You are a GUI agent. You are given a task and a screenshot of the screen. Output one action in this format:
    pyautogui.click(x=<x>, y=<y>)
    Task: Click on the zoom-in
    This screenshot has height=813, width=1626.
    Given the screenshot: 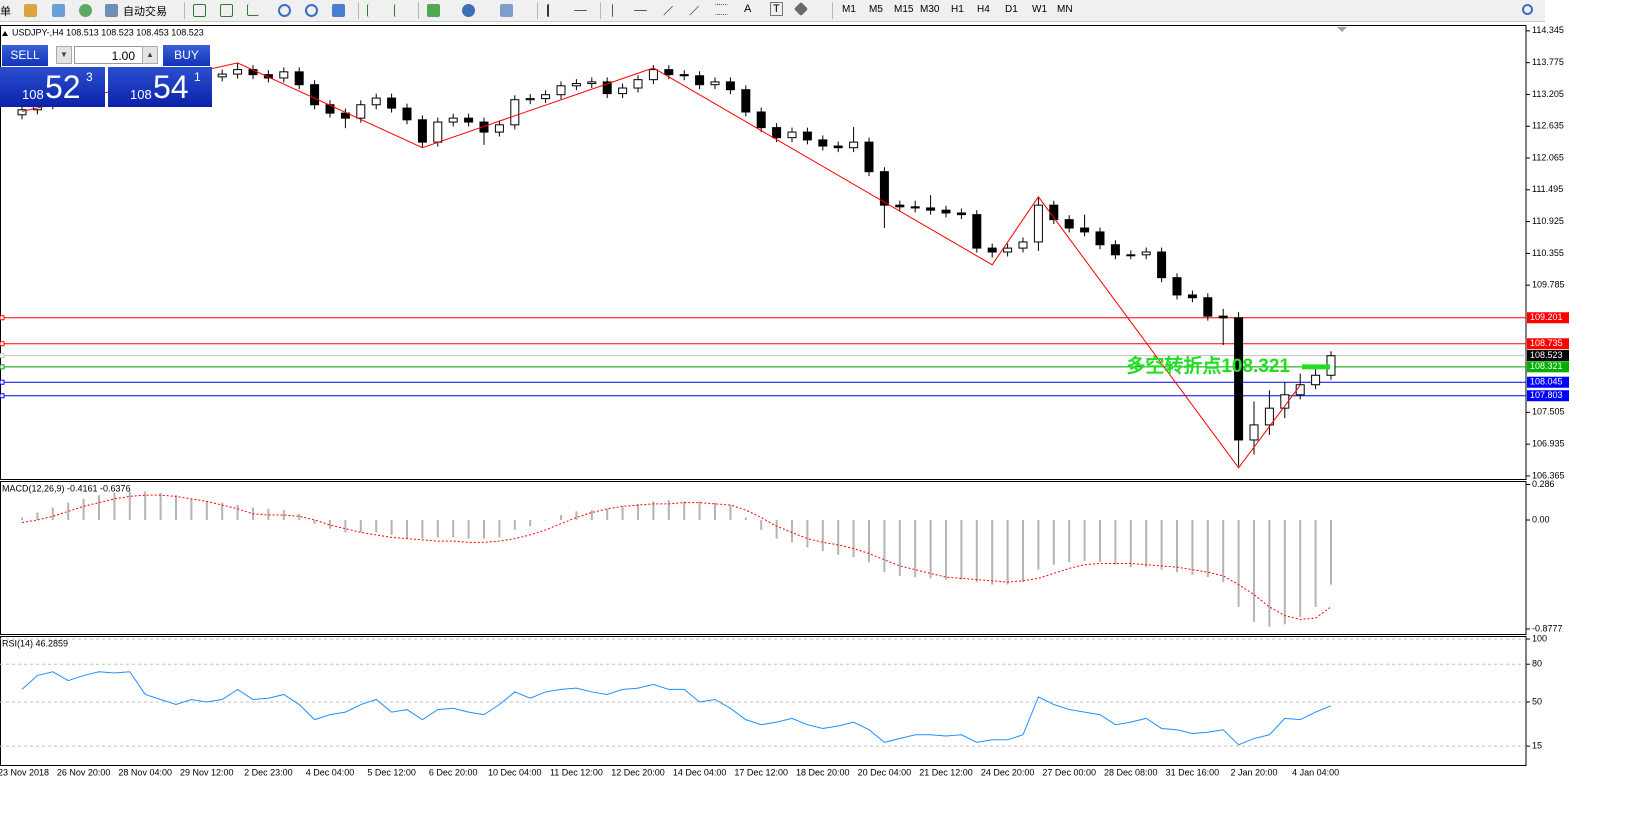 What is the action you would take?
    pyautogui.click(x=284, y=10)
    